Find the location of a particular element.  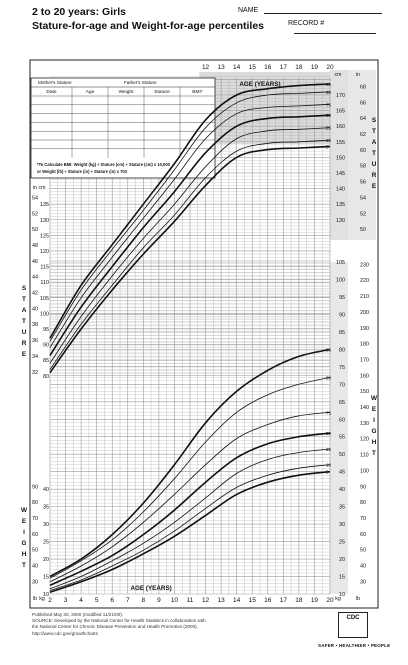

stature-side-label-right-letter: T is located at coordinates (374, 131).